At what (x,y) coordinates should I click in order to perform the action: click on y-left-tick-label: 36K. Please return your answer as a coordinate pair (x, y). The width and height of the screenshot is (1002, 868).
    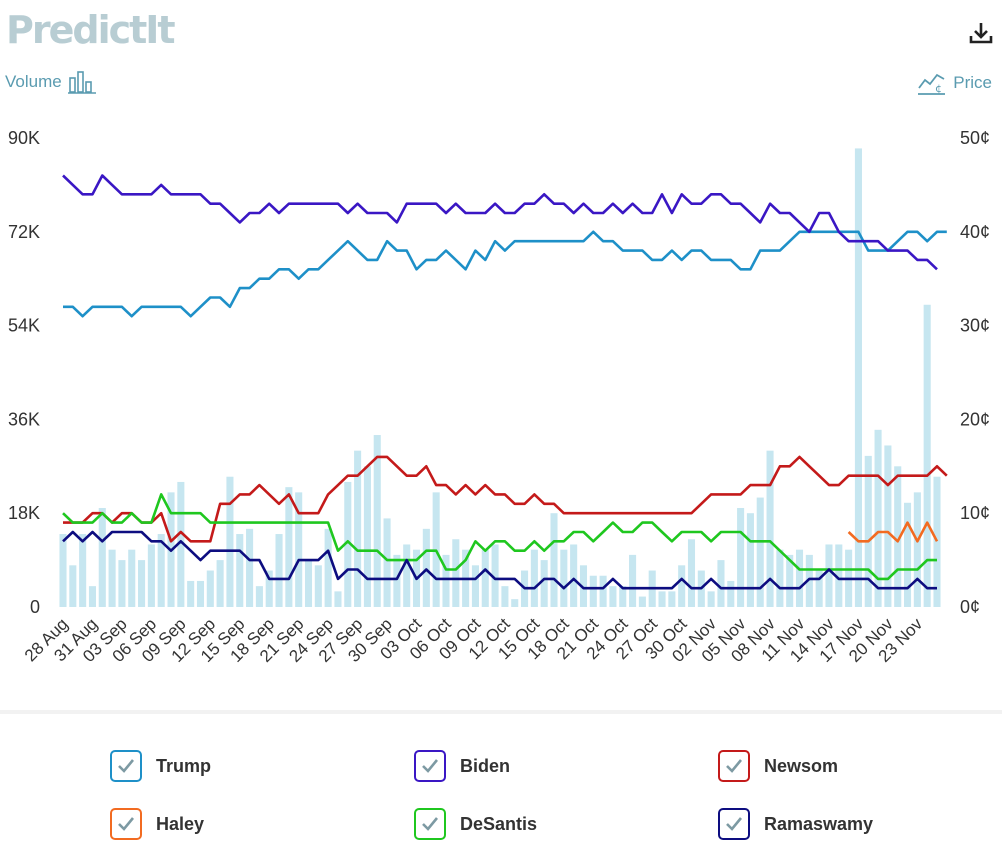
    Looking at the image, I should click on (24, 419).